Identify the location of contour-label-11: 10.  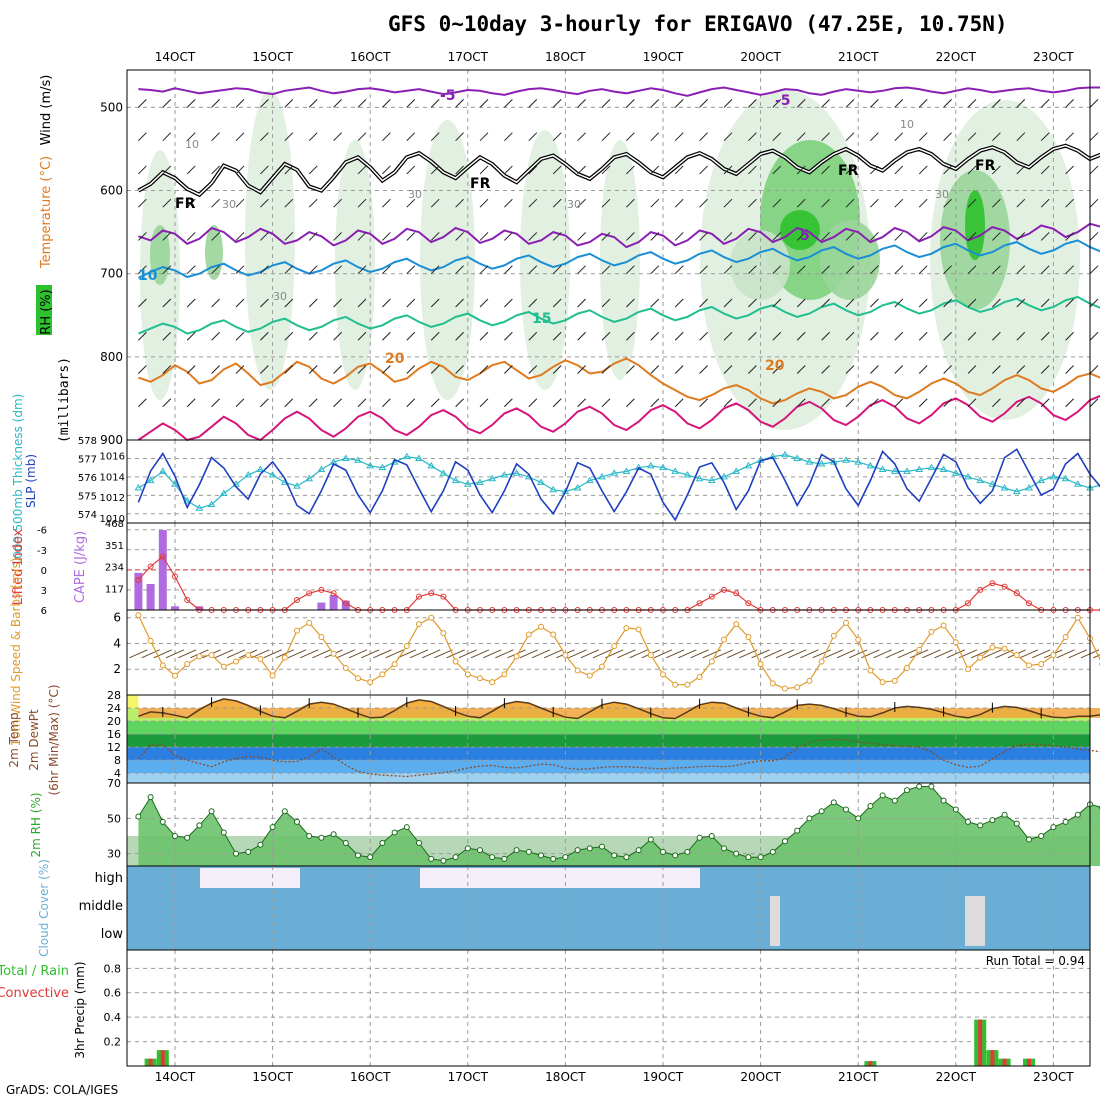
(192, 144).